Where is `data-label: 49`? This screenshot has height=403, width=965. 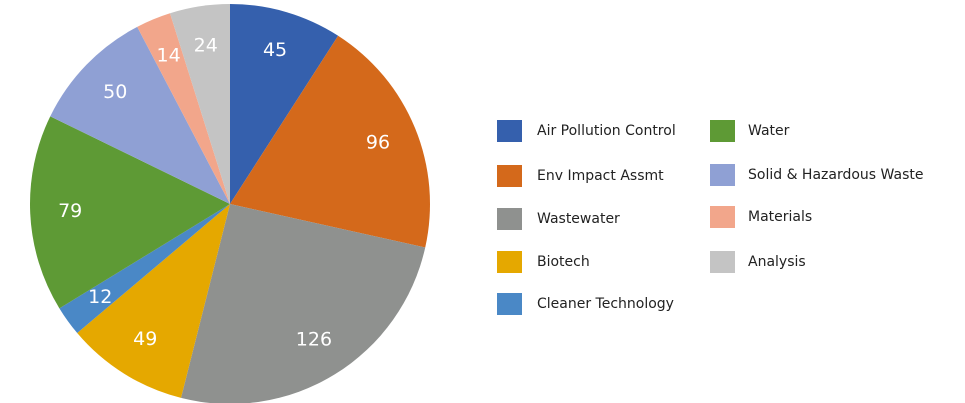 data-label: 49 is located at coordinates (145, 339).